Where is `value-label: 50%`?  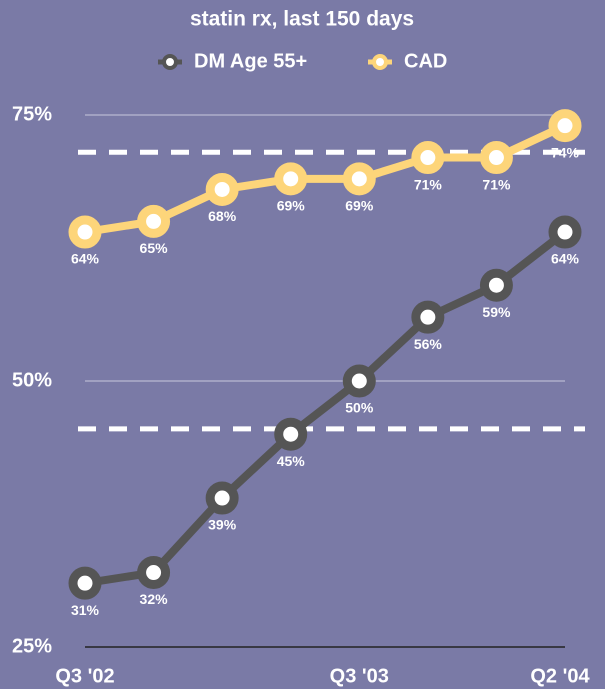 value-label: 50% is located at coordinates (359, 408).